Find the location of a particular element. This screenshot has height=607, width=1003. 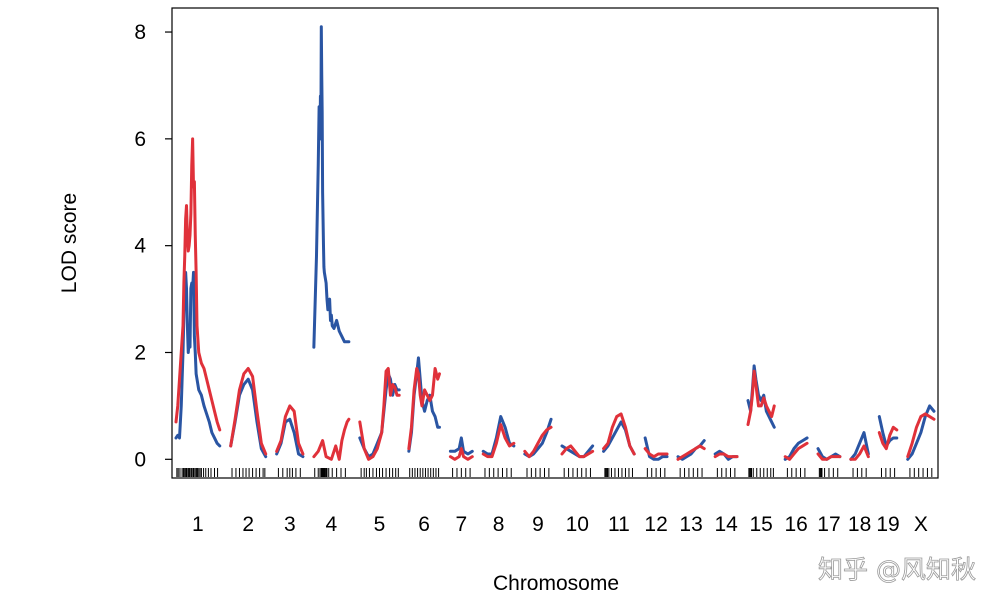

chromosome-label-6: 6 is located at coordinates (424, 524).